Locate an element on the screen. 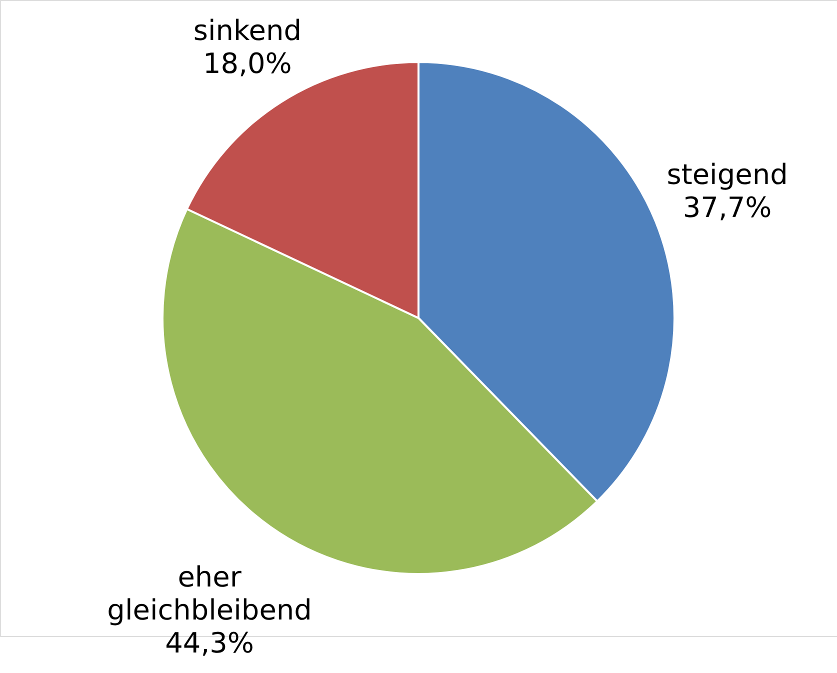 This screenshot has width=837, height=673. slice-label: steigend is located at coordinates (727, 174).